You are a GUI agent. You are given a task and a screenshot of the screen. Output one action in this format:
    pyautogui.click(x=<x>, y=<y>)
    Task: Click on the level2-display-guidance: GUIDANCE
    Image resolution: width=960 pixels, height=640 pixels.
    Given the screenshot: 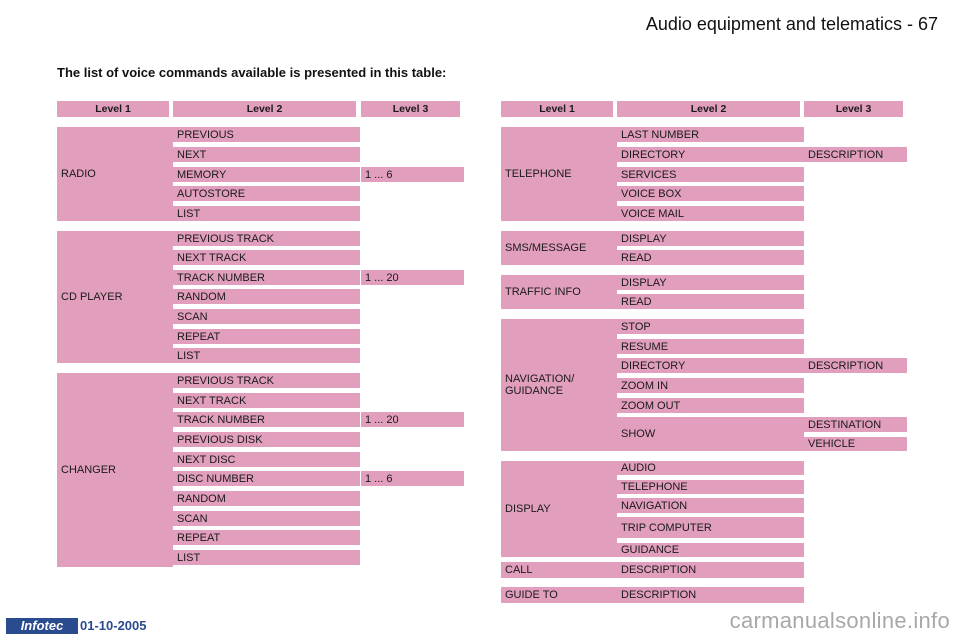 What is the action you would take?
    pyautogui.click(x=710, y=550)
    